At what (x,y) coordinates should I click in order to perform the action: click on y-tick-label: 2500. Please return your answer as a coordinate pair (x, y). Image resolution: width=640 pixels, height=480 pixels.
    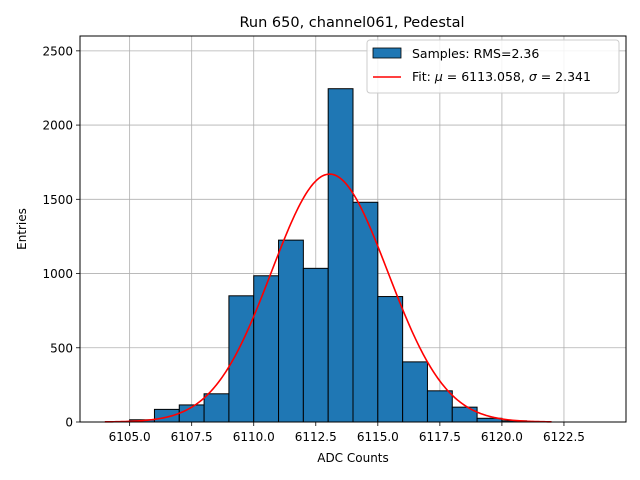
    Looking at the image, I should click on (57, 51).